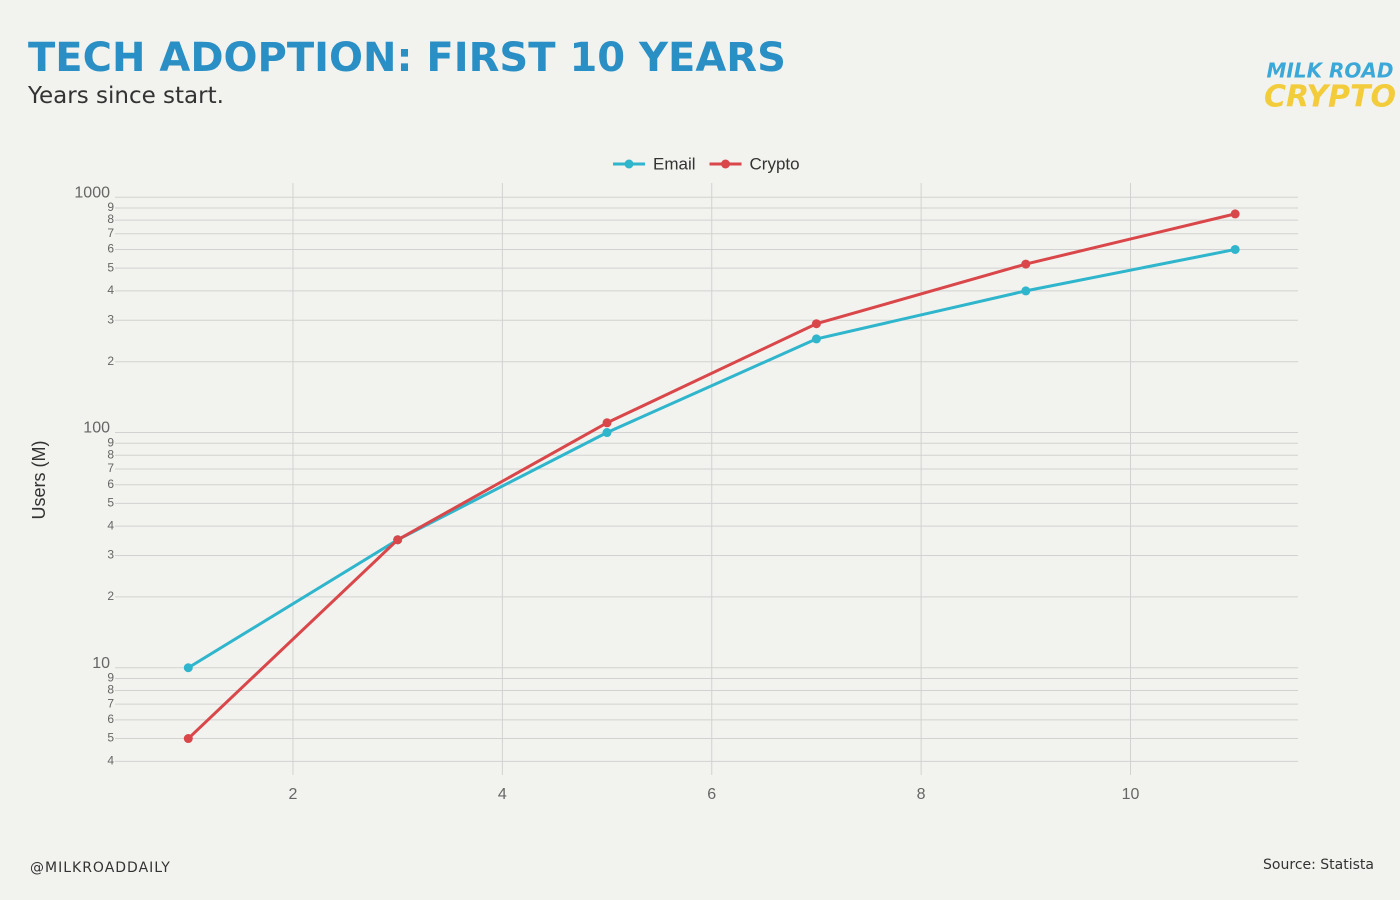 The image size is (1400, 900). What do you see at coordinates (1131, 794) in the screenshot?
I see `x-tick-label: 10` at bounding box center [1131, 794].